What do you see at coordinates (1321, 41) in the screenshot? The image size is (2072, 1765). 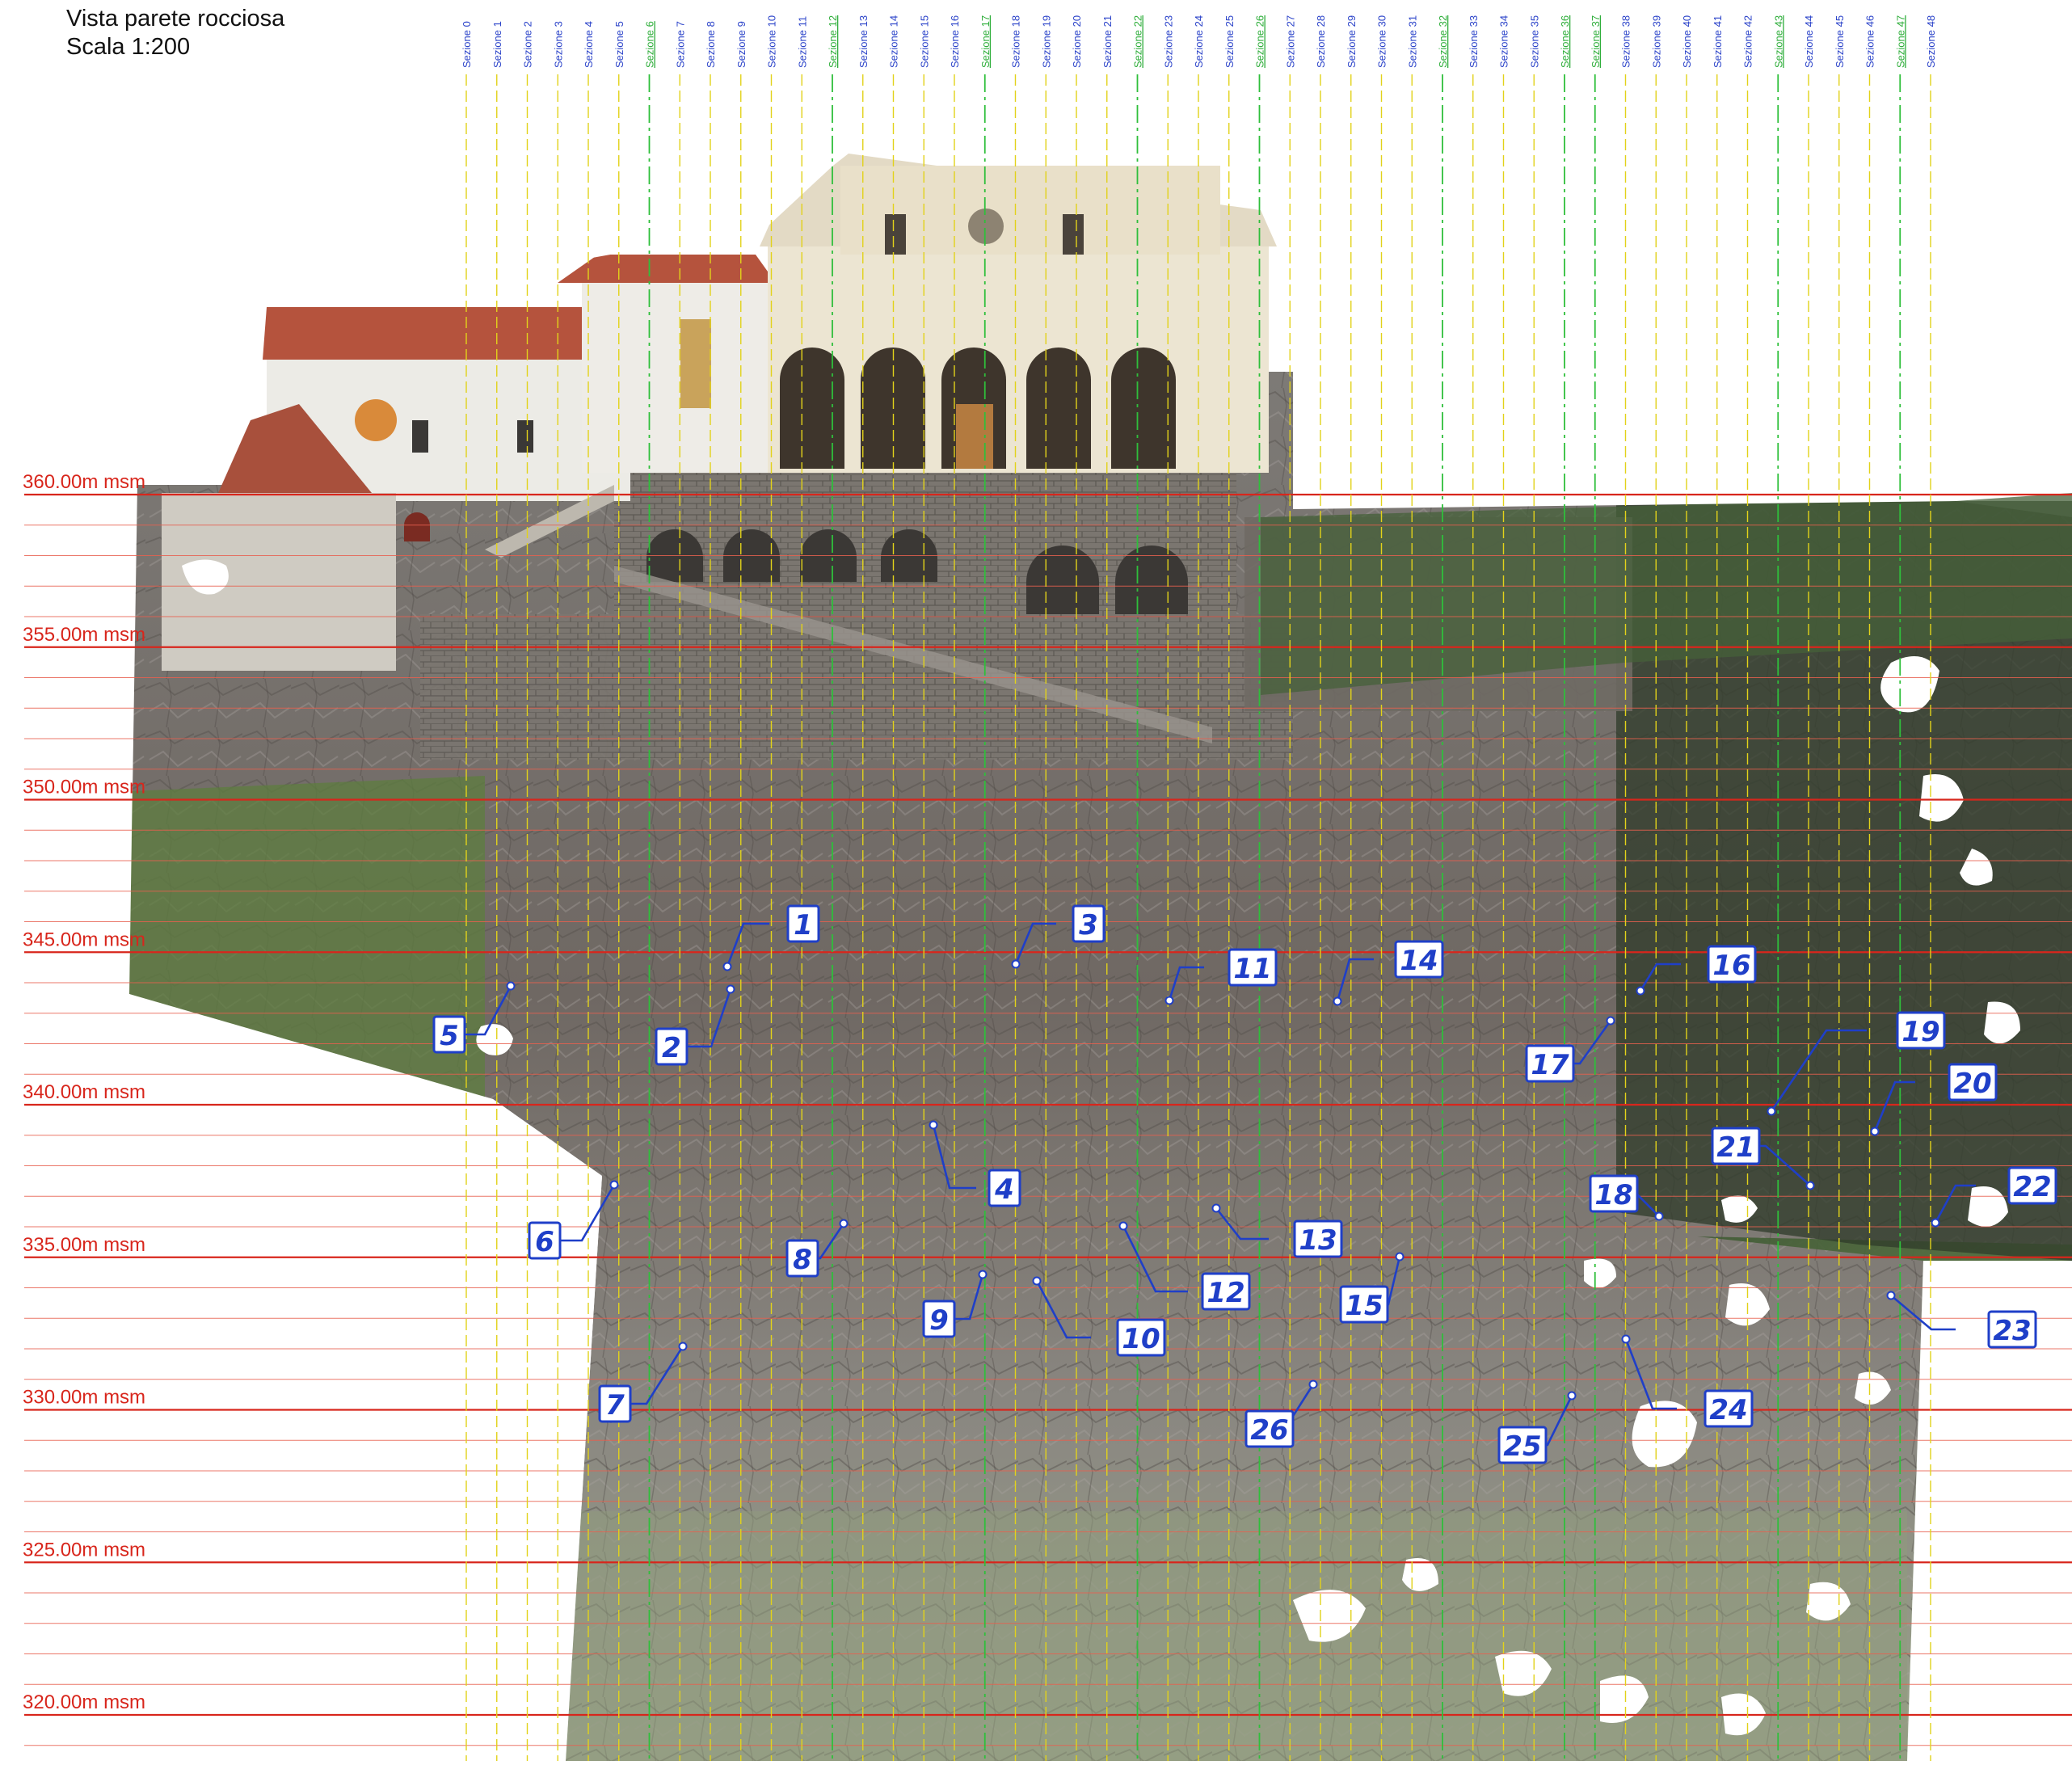 I see `section-label: Sezione 28` at bounding box center [1321, 41].